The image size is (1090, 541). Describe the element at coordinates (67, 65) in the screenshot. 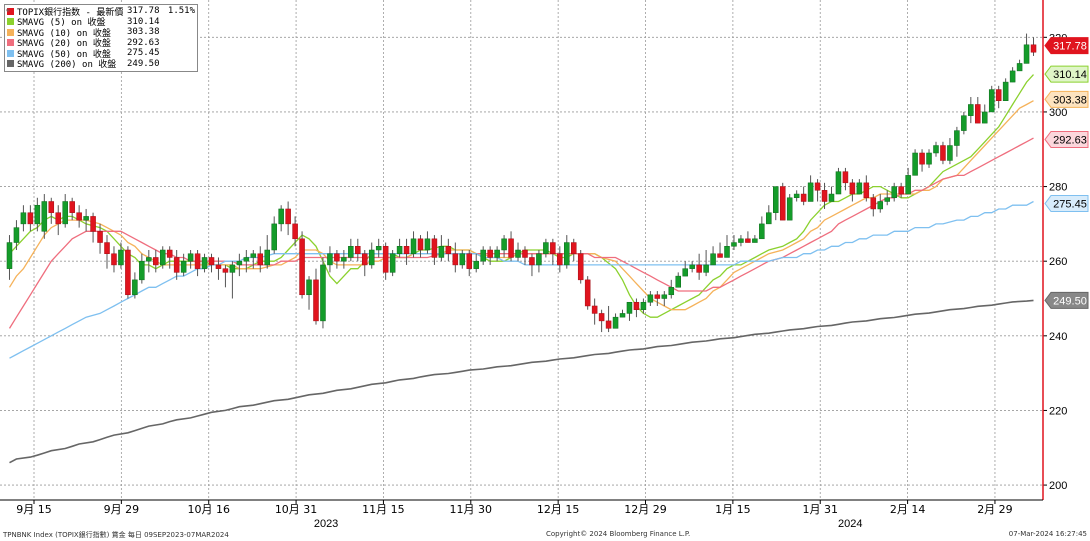

I see `legend-label: SMAVG (200) on 收盤` at that location.